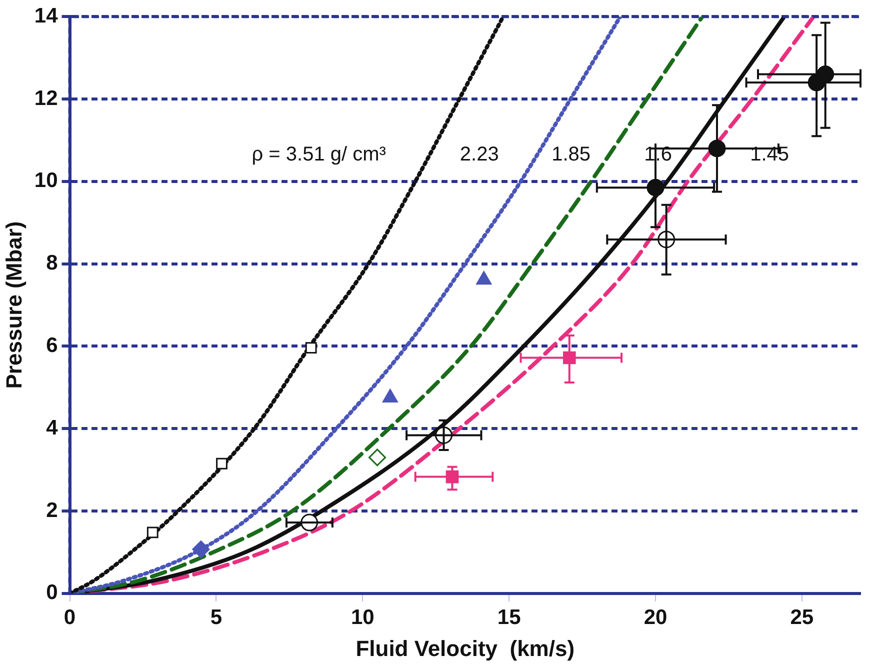  I want to click on annotation: 1.85, so click(571, 155).